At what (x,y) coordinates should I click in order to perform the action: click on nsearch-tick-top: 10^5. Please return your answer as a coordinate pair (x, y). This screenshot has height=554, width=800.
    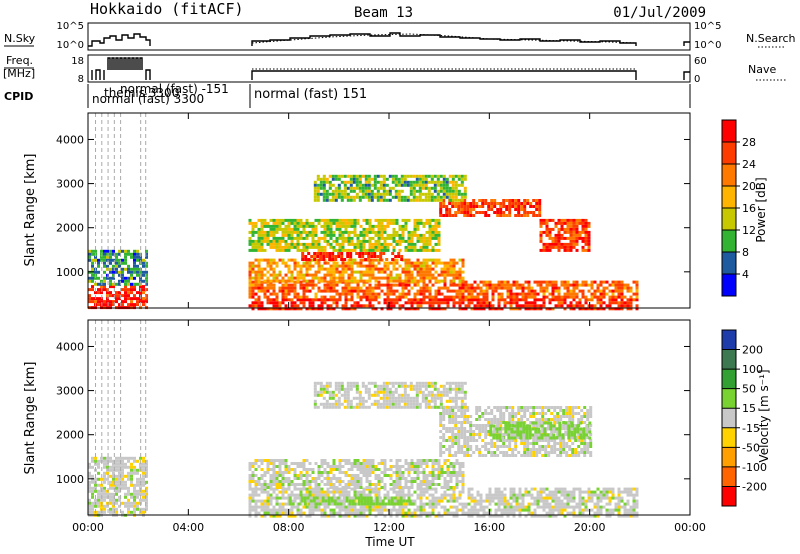
    Looking at the image, I should click on (707, 26).